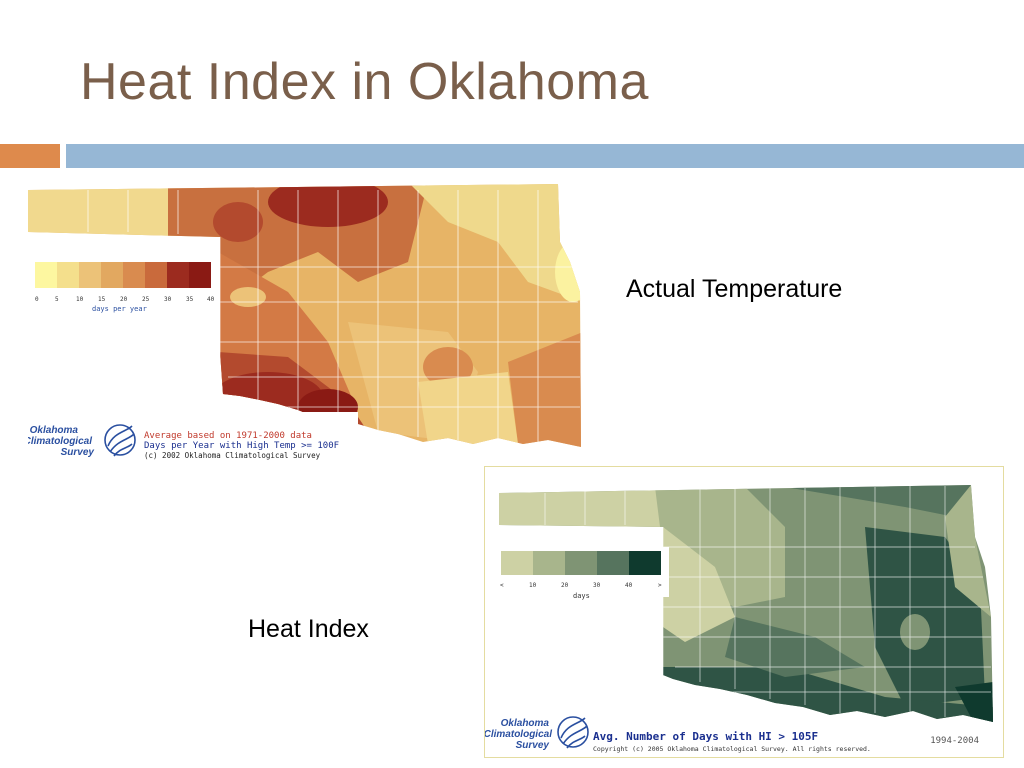  What do you see at coordinates (502, 585) in the screenshot?
I see `legend-tick: <` at bounding box center [502, 585].